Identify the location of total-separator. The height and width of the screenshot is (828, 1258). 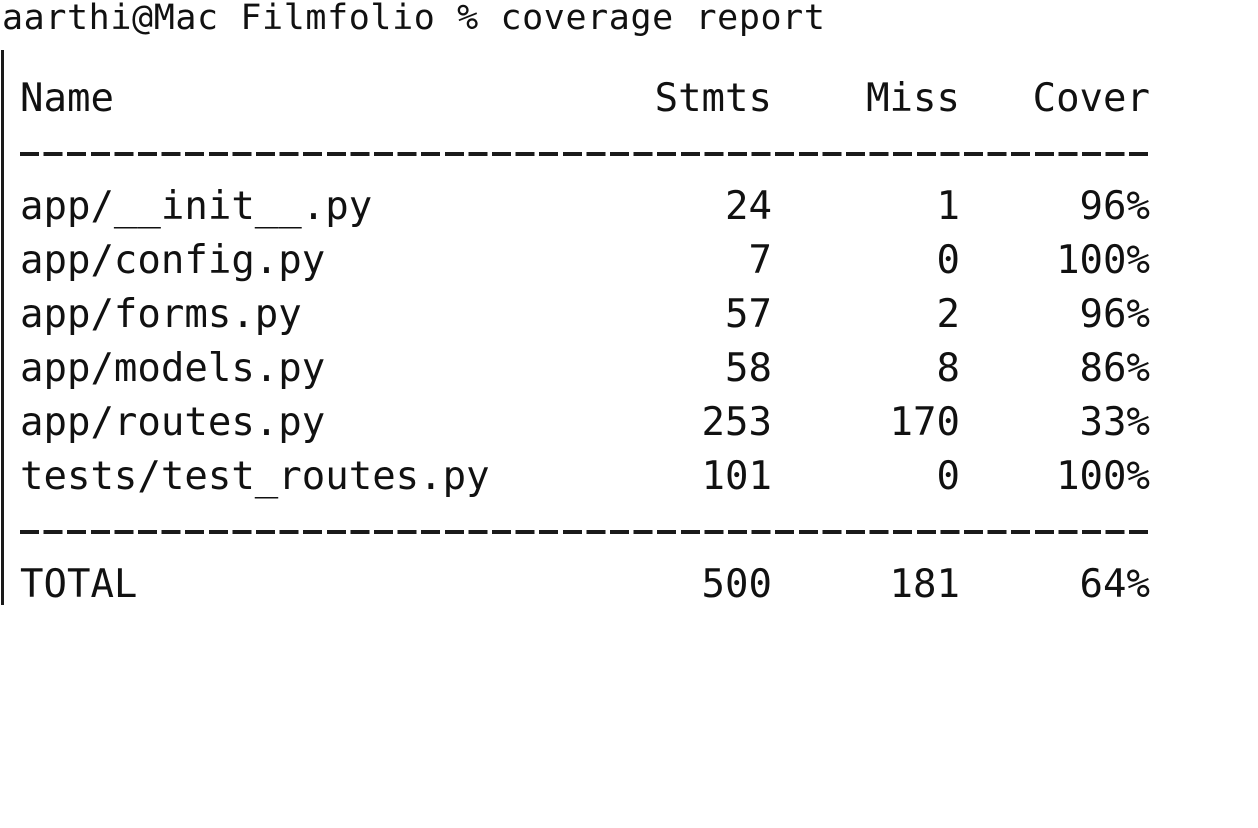
(590, 531).